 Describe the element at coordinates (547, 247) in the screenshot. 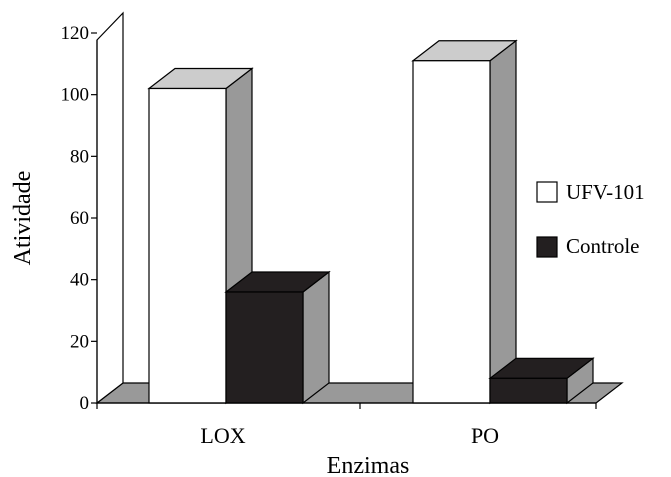

I see `legend-swatch-controle` at that location.